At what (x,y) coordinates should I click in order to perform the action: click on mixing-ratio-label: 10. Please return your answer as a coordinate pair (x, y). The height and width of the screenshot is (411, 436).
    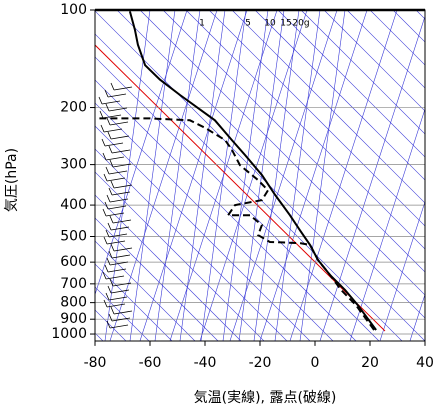
    Looking at the image, I should click on (270, 24).